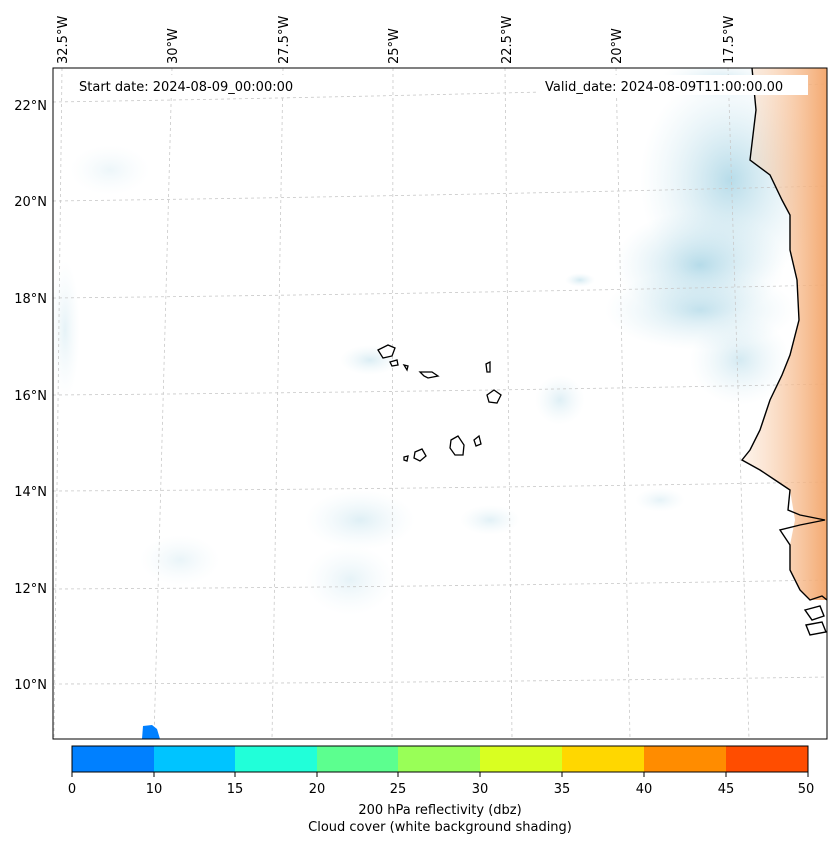  I want to click on start-date-box, so click(194, 85).